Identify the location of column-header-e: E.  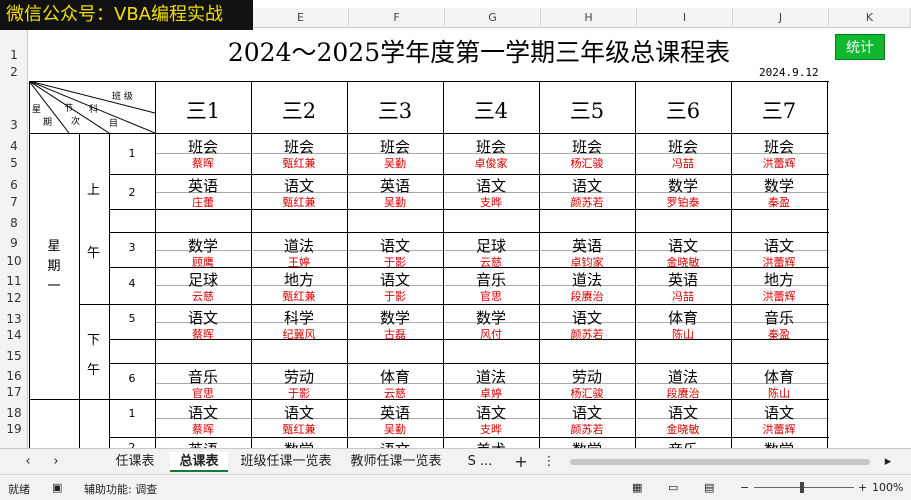
(301, 18).